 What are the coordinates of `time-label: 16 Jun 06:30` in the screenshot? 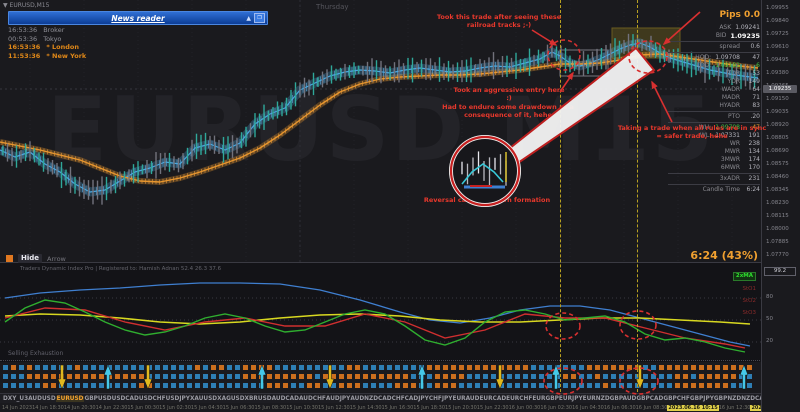 It's located at (619, 407).